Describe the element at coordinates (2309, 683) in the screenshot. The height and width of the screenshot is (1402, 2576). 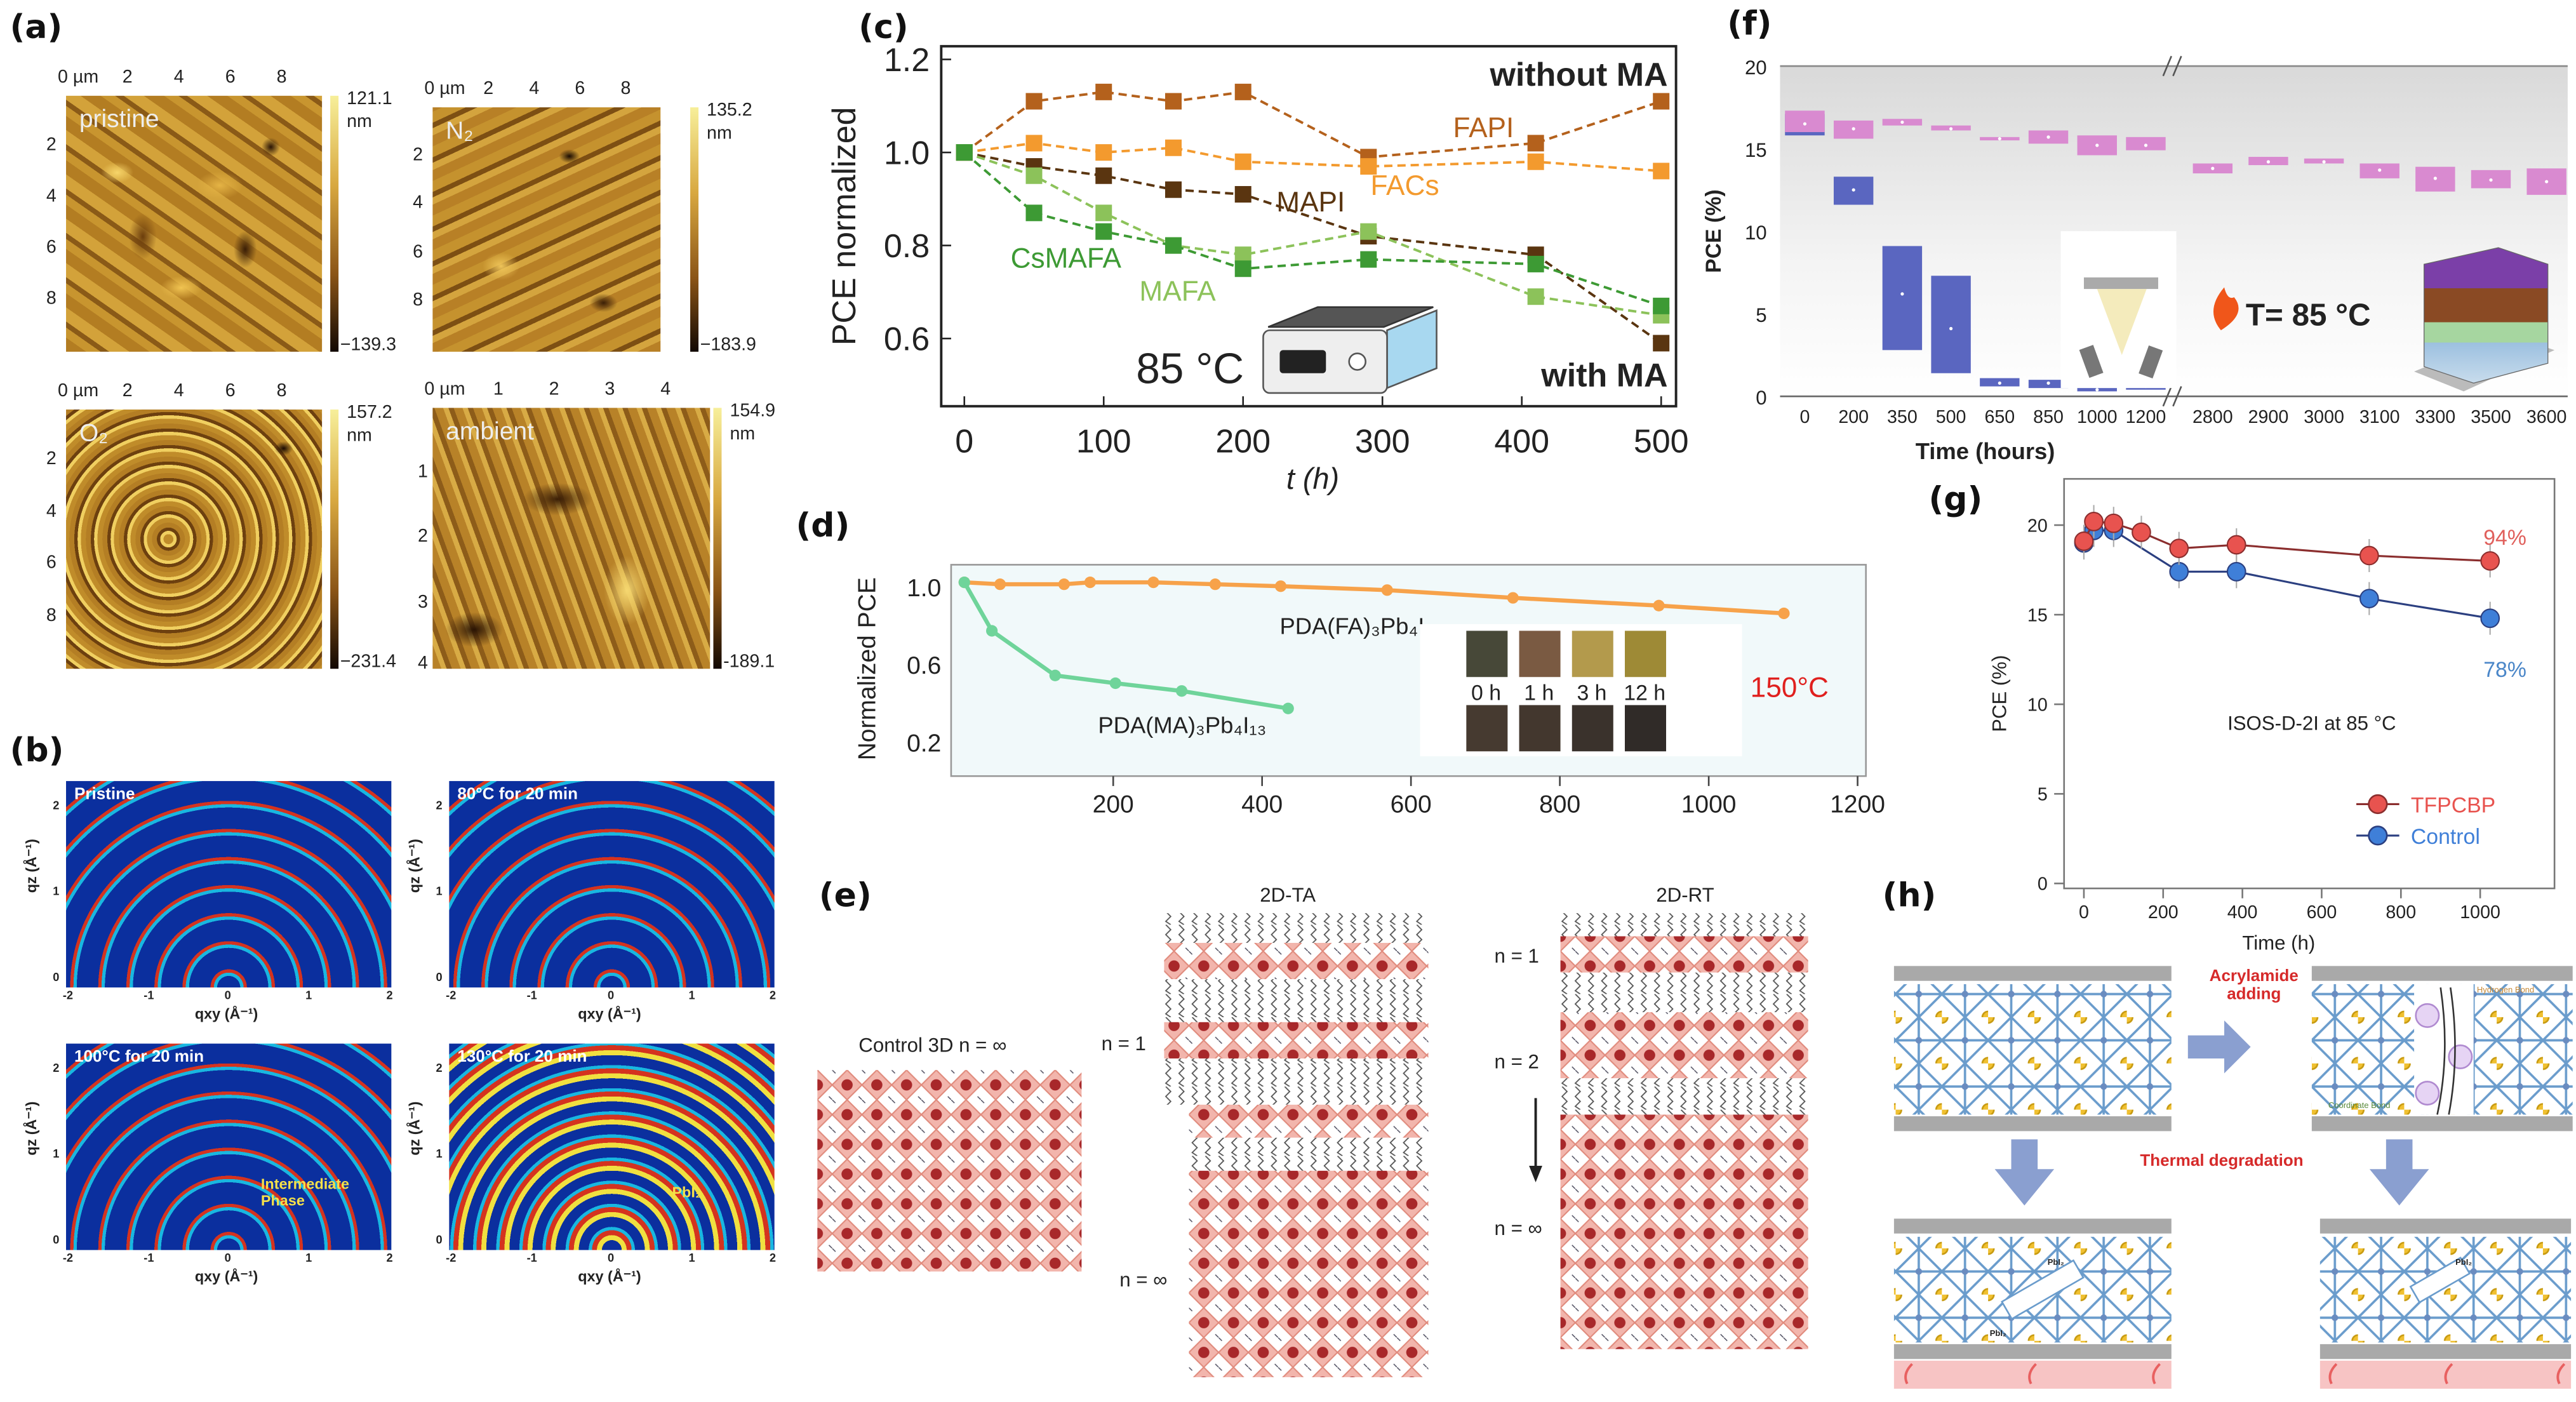
I see `chart-g-axes` at that location.